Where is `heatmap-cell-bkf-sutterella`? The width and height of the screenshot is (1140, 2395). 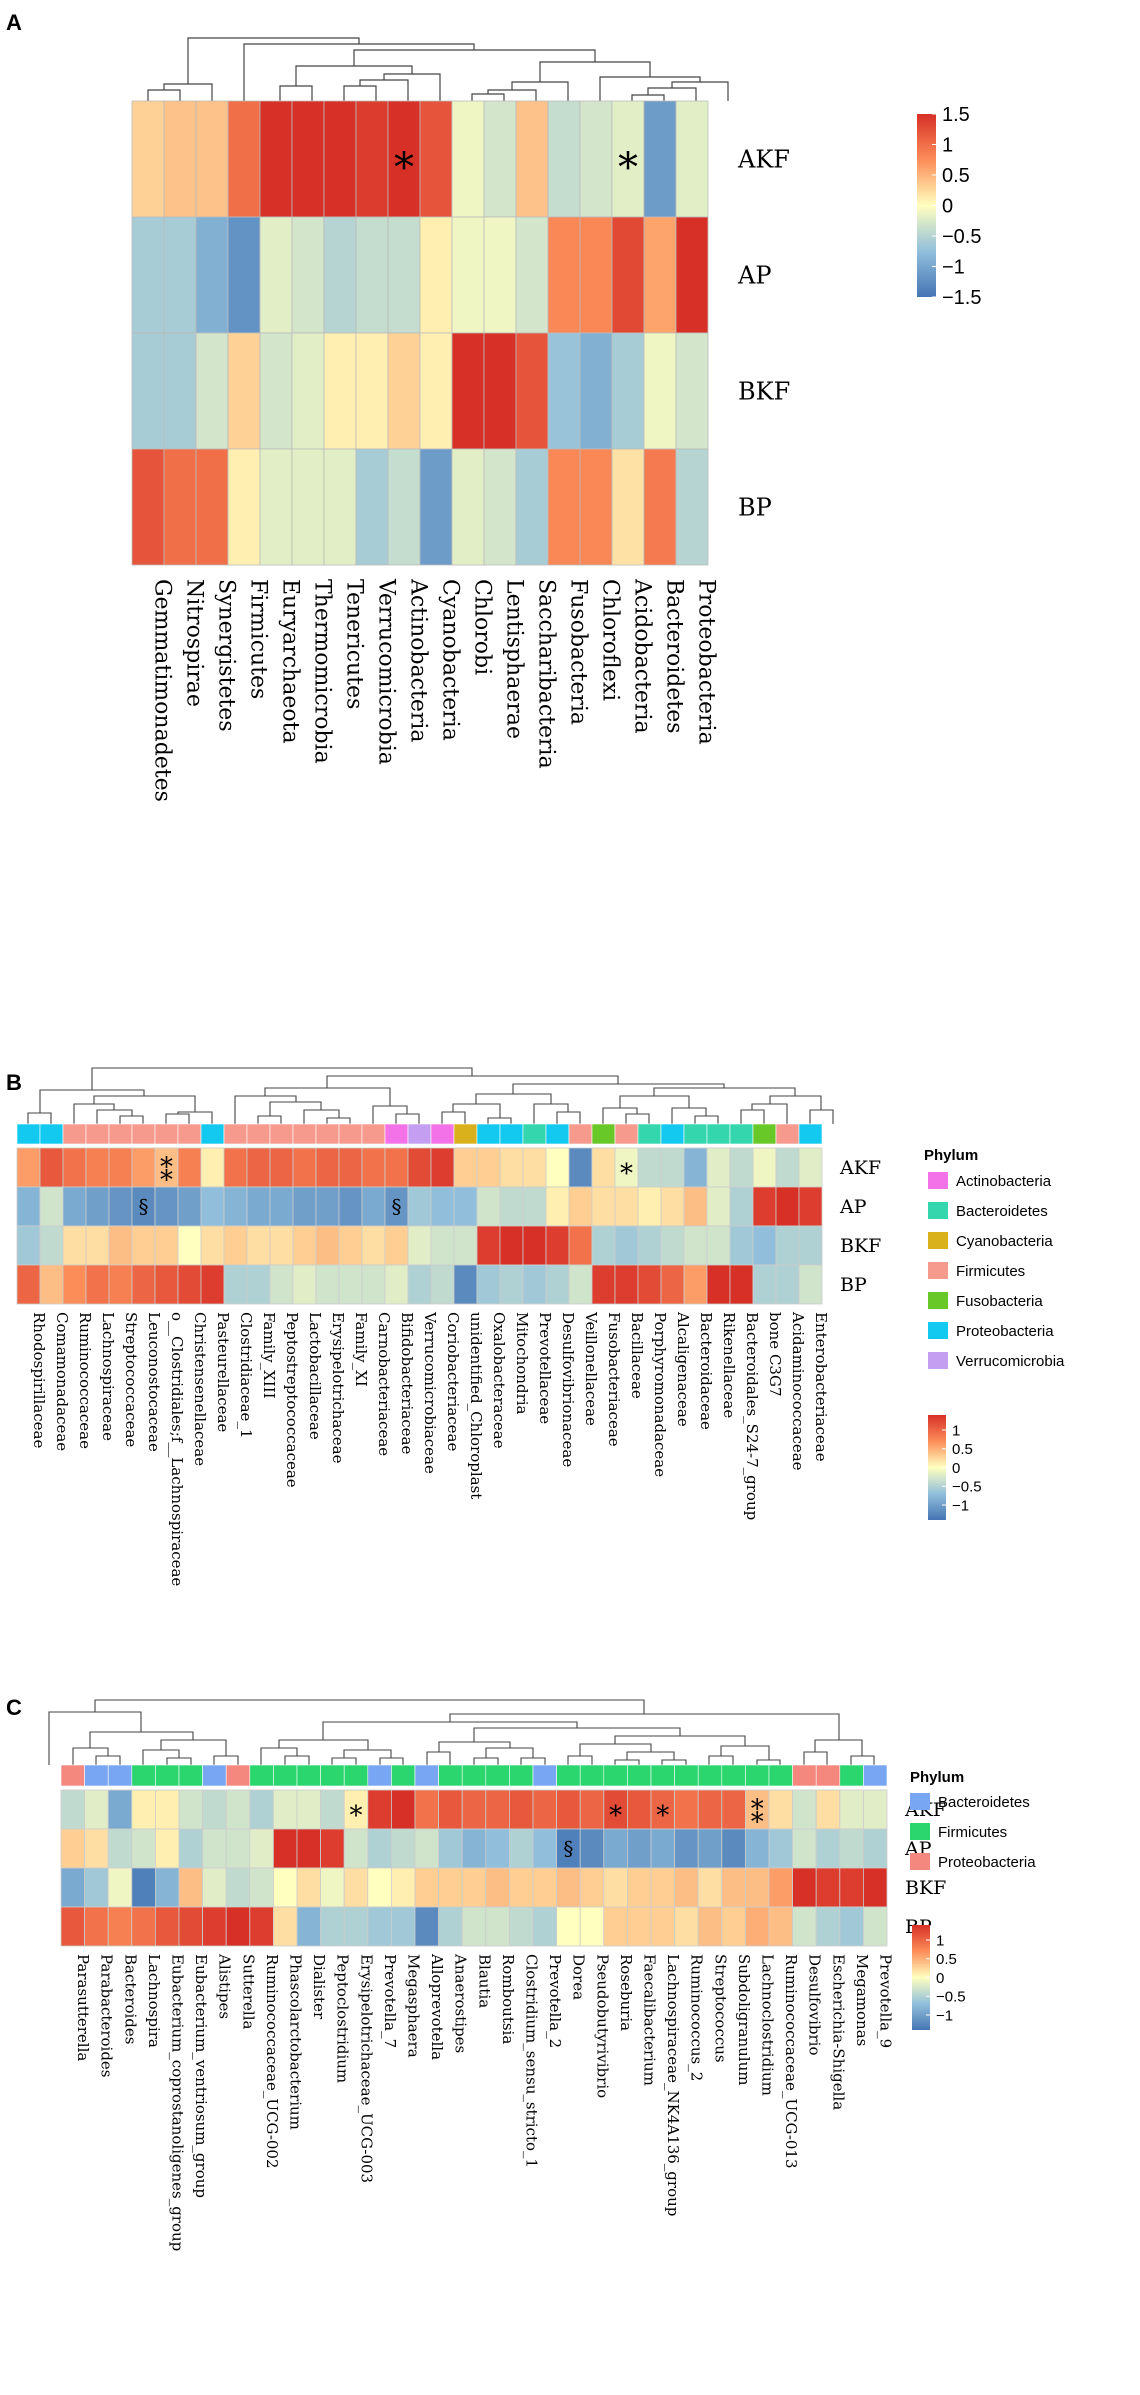 heatmap-cell-bkf-sutterella is located at coordinates (238, 1887).